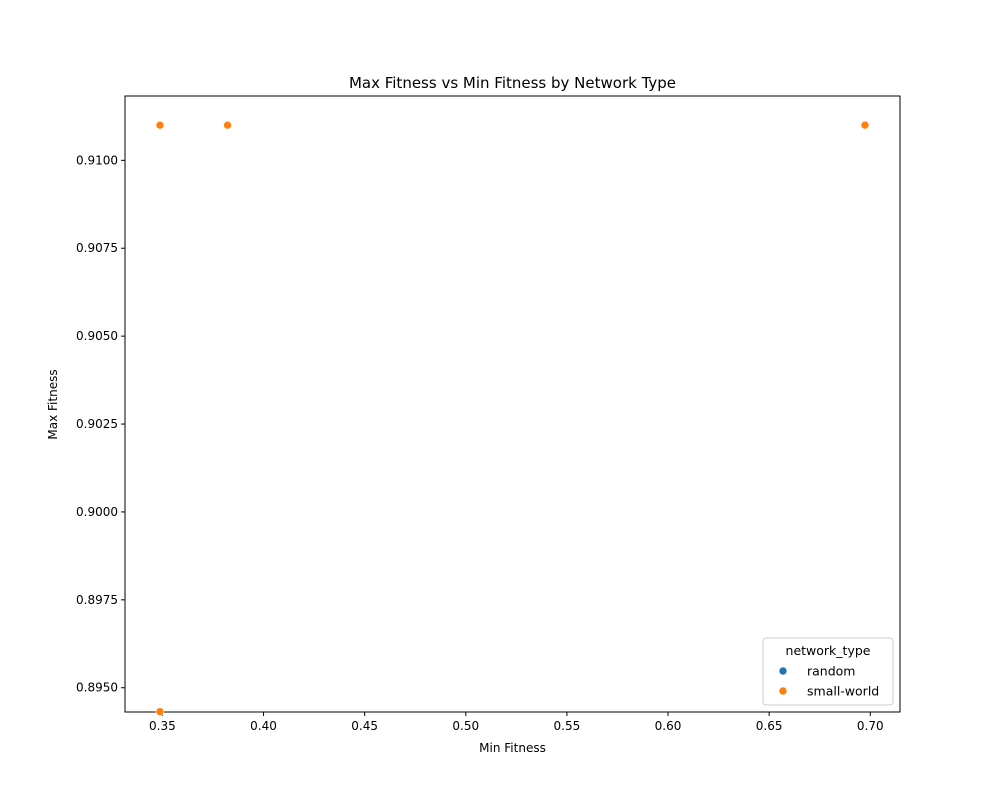 The height and width of the screenshot is (800, 1000). What do you see at coordinates (783, 691) in the screenshot?
I see `legend-marker-small-world` at bounding box center [783, 691].